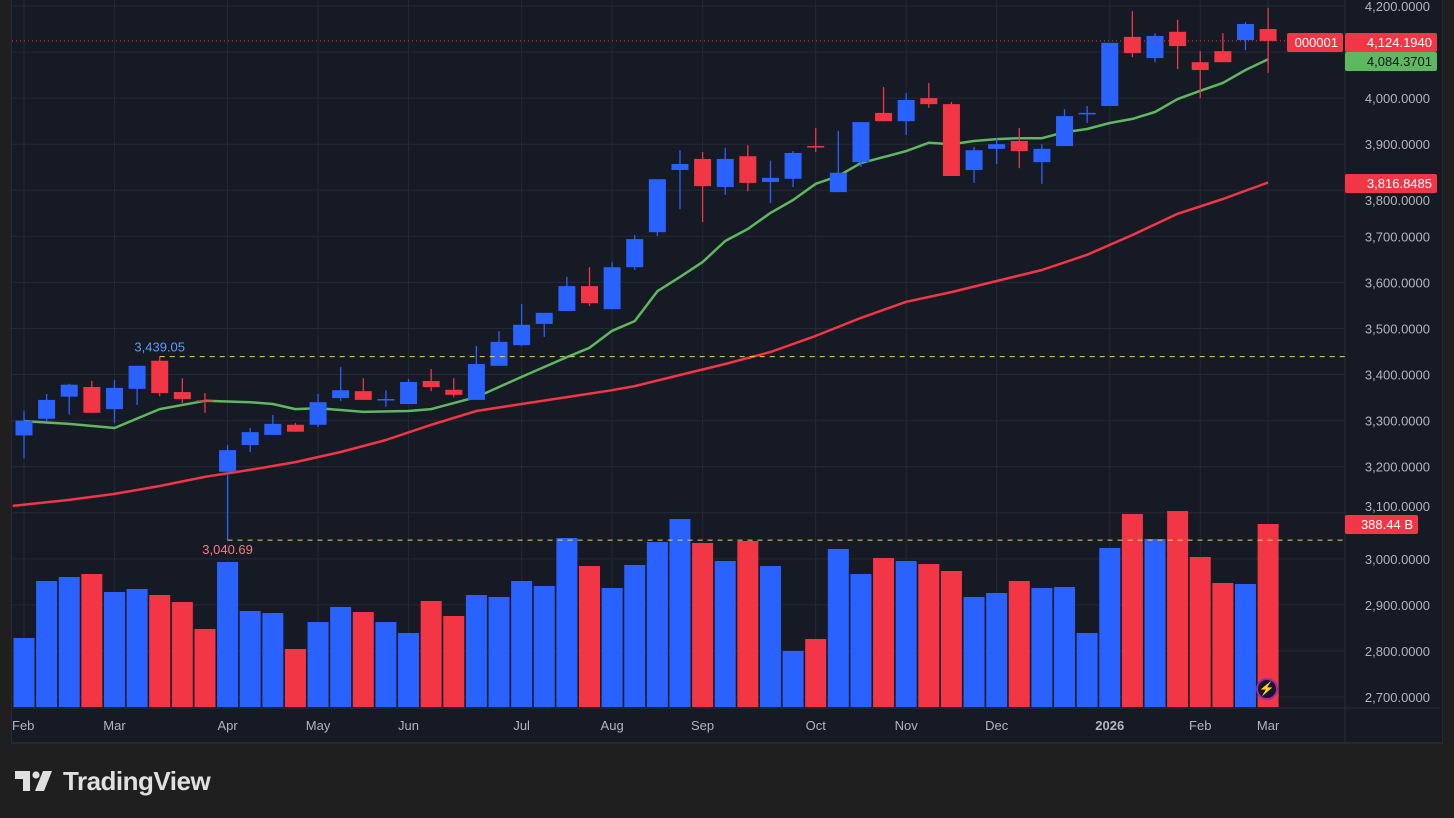  What do you see at coordinates (227, 549) in the screenshot?
I see `level-label: 3,040.69` at bounding box center [227, 549].